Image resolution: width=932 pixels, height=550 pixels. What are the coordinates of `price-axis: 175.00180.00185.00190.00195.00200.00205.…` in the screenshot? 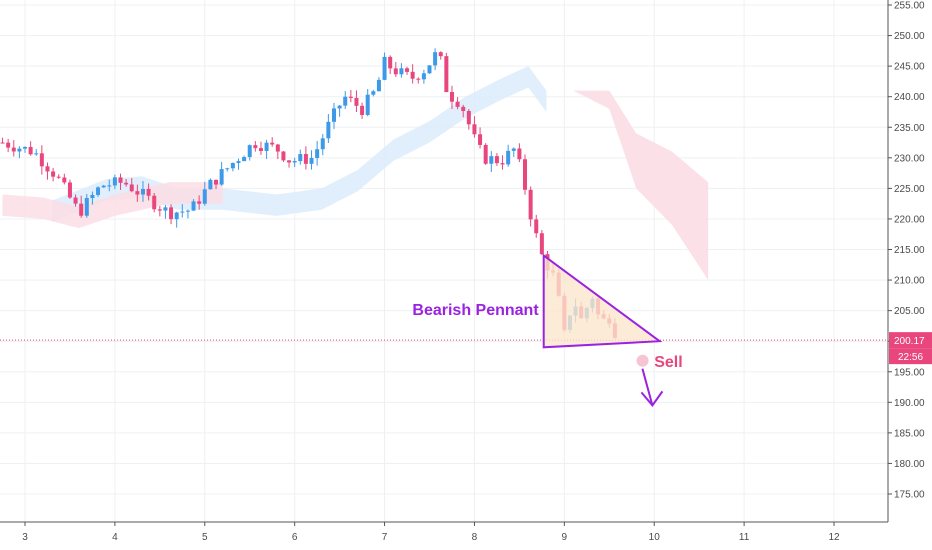 It's located at (906, 261).